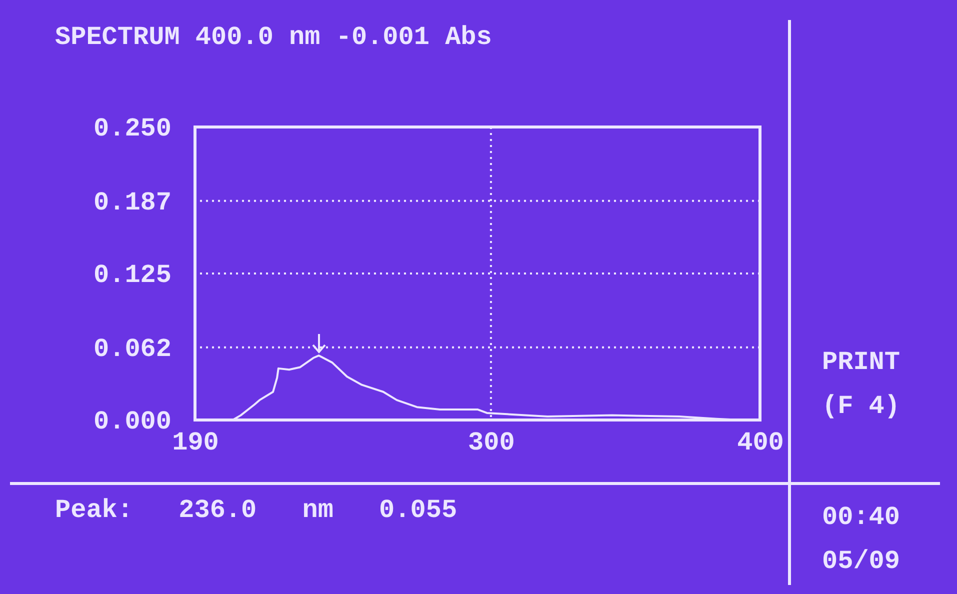  I want to click on x-tick-label: 190, so click(195, 443).